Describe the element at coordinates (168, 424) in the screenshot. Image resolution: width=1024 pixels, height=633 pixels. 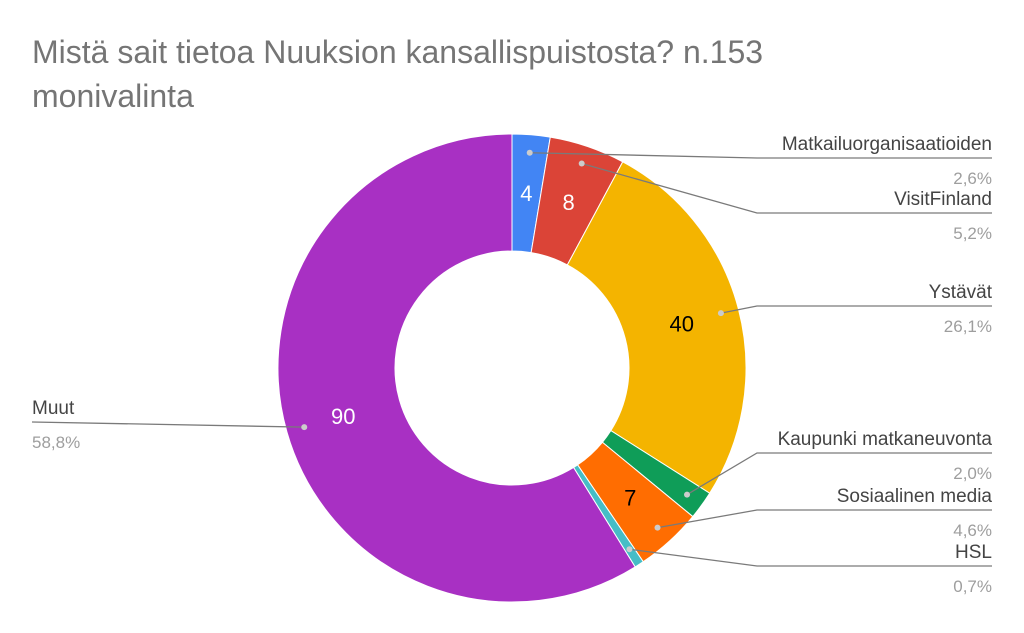
I see `leader-line-muut` at that location.